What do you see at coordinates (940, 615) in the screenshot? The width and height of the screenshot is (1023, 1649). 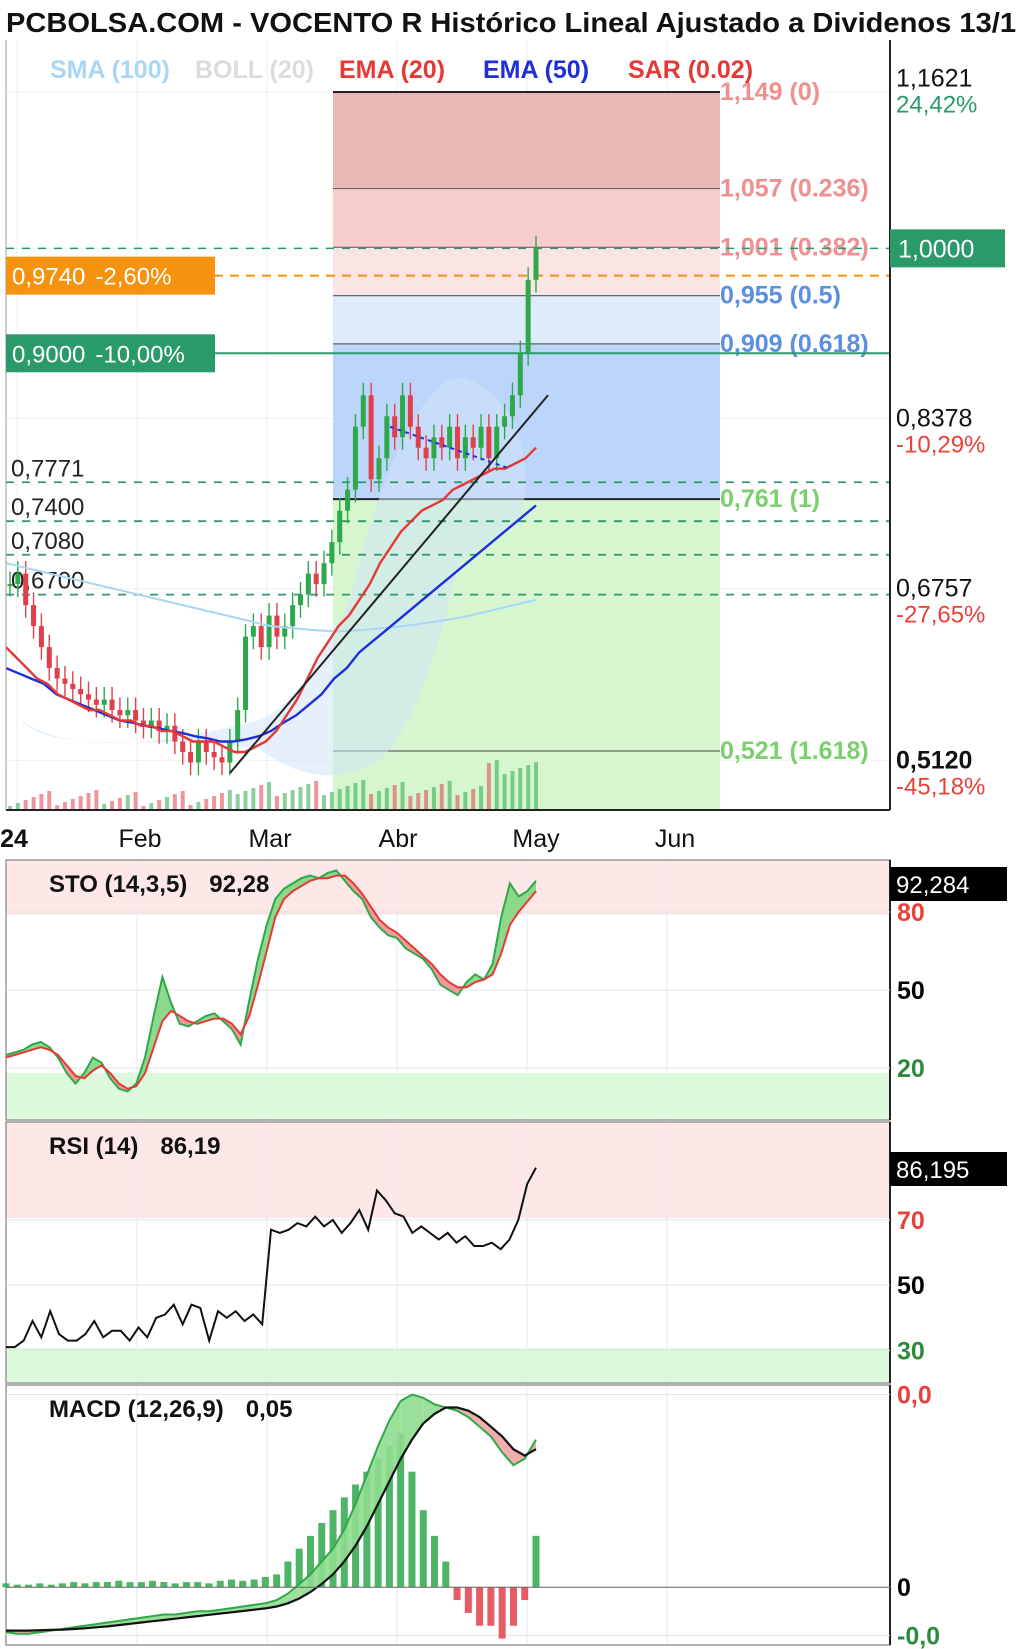 I see `price-axis-percent: -27,65%` at bounding box center [940, 615].